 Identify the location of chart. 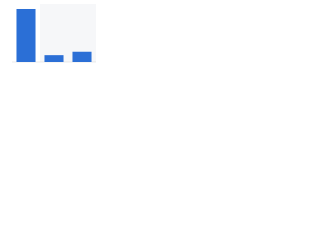
(50, 35).